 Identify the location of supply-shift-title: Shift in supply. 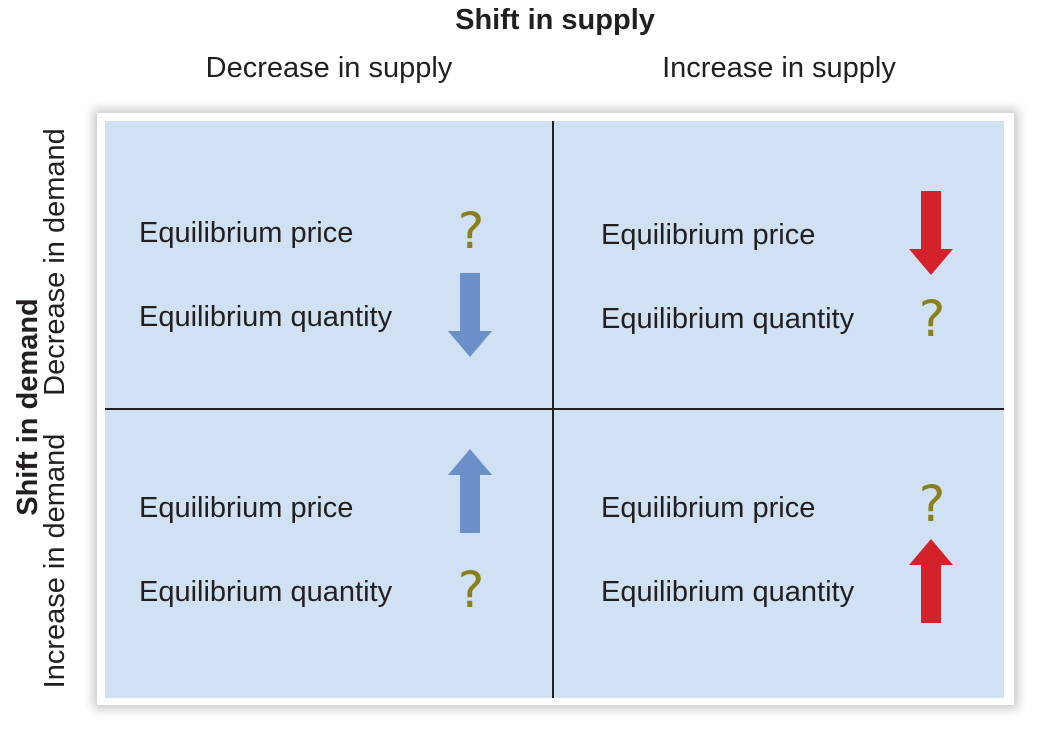
(555, 20).